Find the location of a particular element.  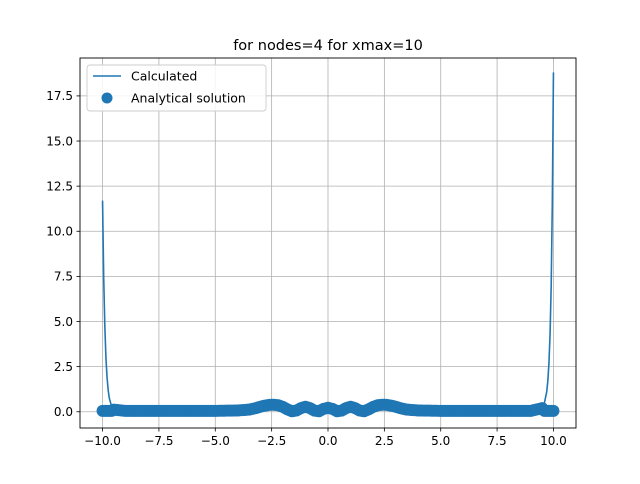

legend-label-calculated: Calculated is located at coordinates (164, 76).